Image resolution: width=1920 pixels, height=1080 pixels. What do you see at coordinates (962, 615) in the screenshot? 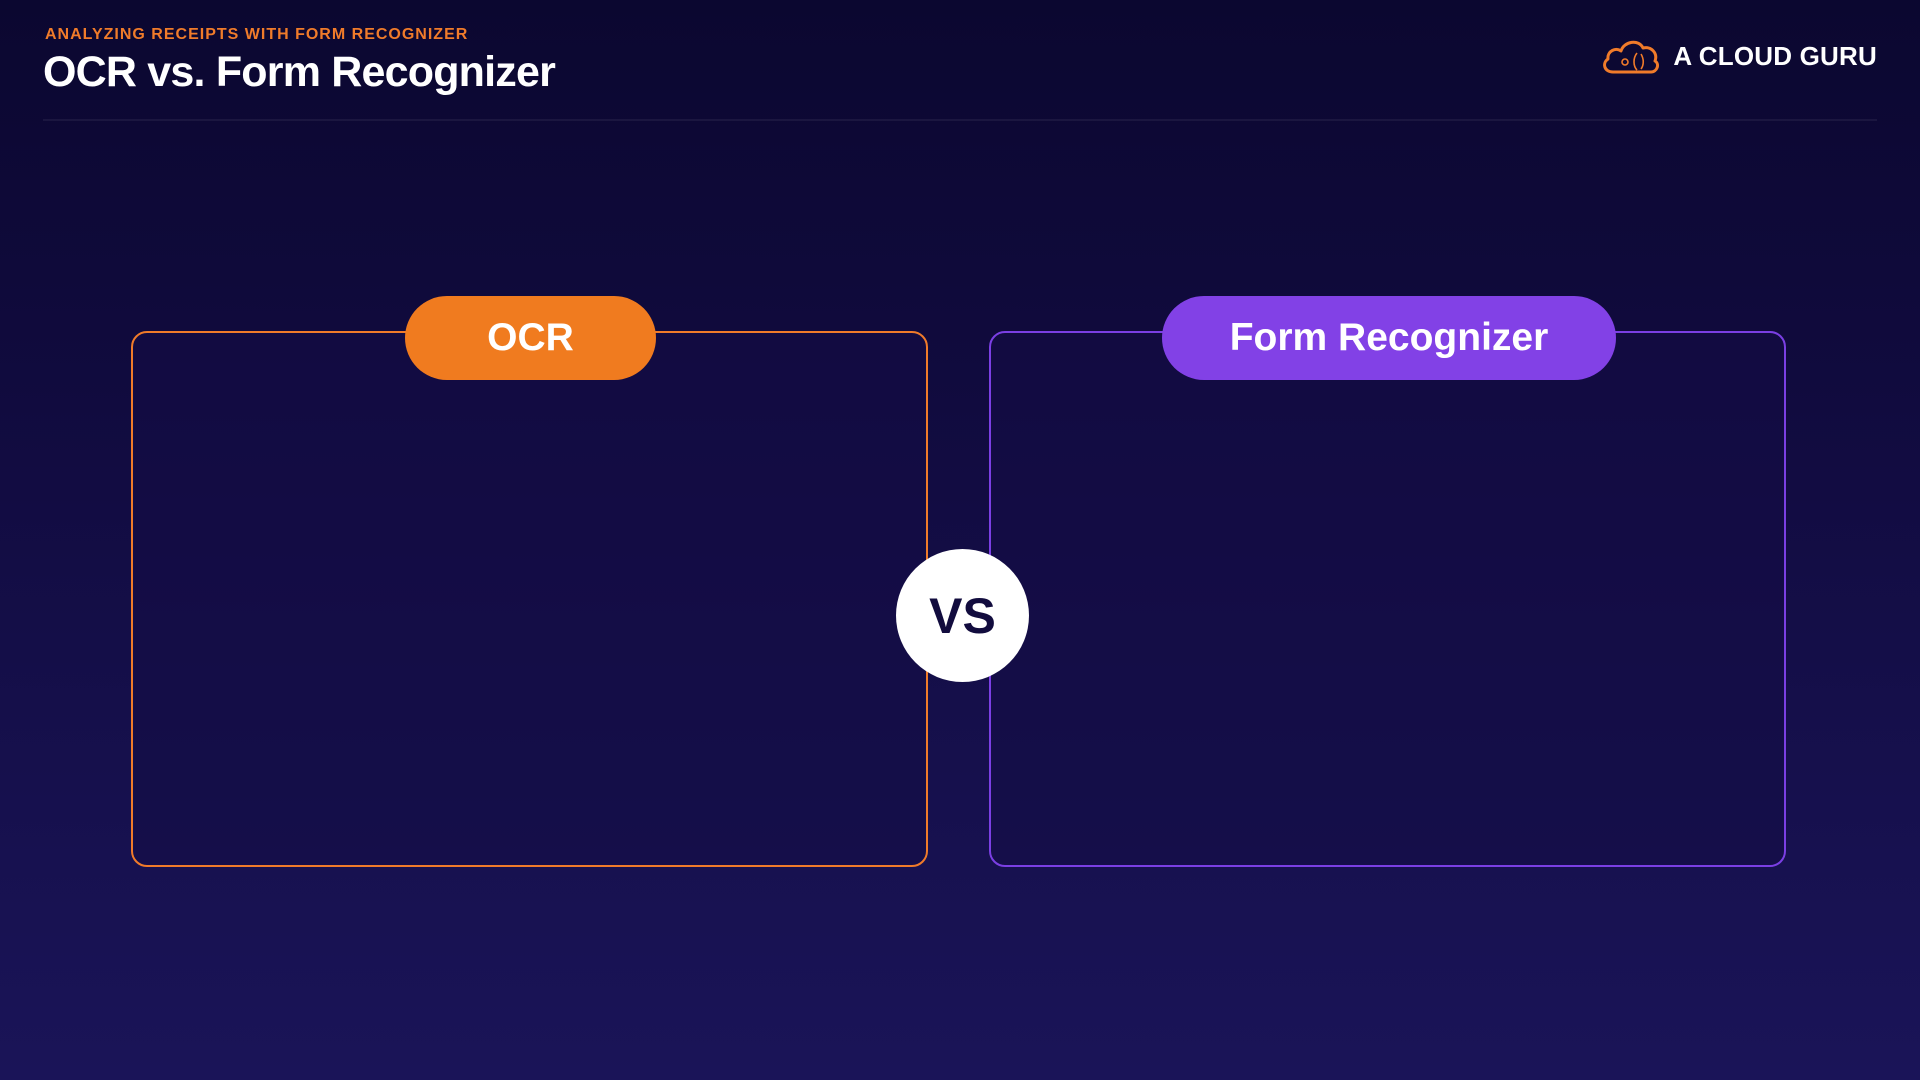
I see `vs-badge: VS` at bounding box center [962, 615].